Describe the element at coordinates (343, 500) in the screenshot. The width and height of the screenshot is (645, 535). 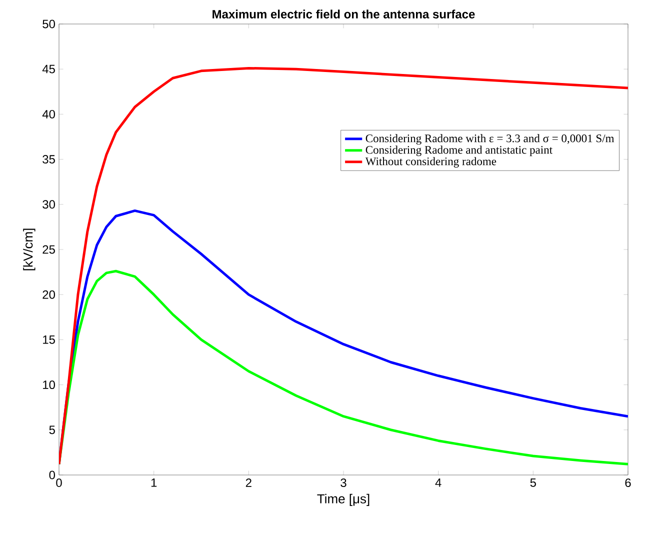
I see `x-axis-title: Time [μs]` at that location.